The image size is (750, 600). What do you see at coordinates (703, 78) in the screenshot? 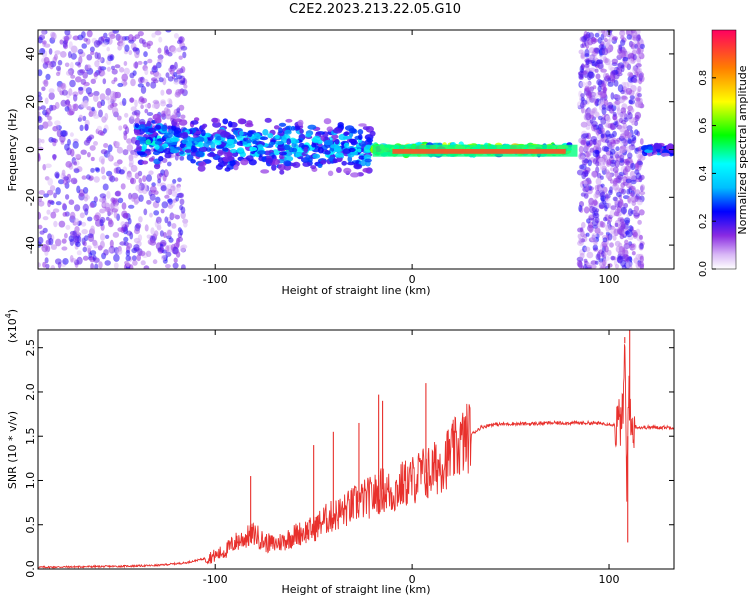
I see `colorbar-tick-label: 0.8` at bounding box center [703, 78].